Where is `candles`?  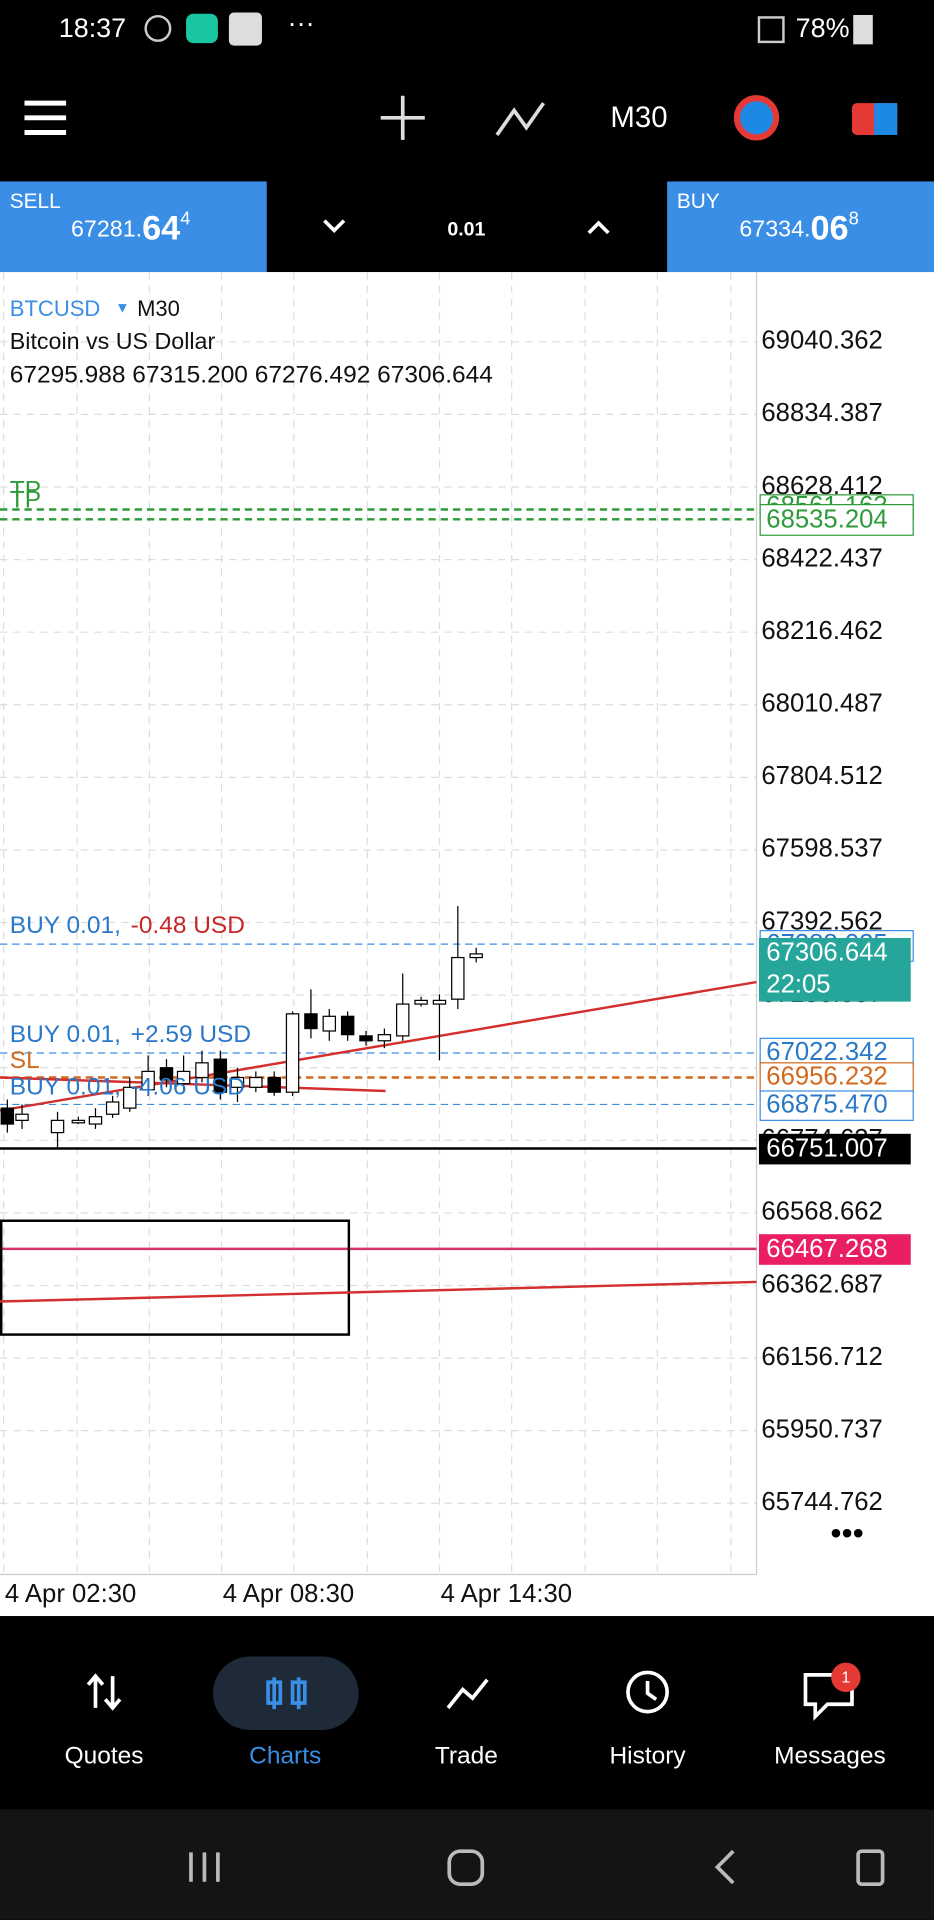
candles is located at coordinates (241, 1027).